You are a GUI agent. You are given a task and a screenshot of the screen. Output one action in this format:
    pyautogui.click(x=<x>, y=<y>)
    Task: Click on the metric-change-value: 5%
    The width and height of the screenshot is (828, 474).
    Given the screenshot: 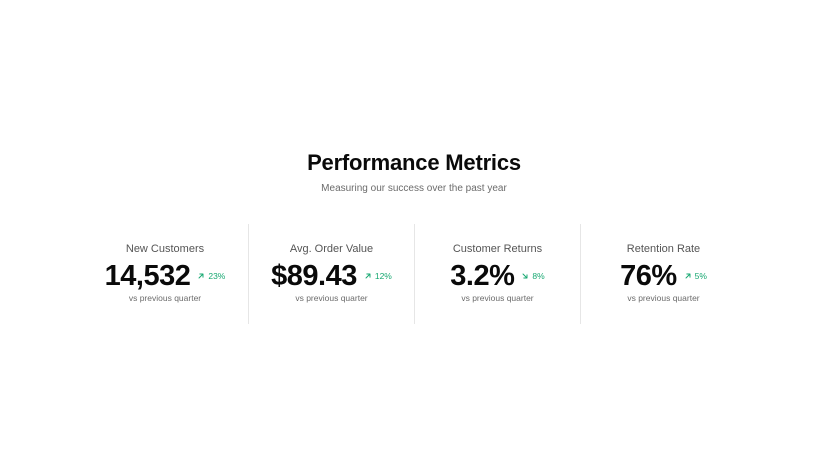 What is the action you would take?
    pyautogui.click(x=700, y=276)
    